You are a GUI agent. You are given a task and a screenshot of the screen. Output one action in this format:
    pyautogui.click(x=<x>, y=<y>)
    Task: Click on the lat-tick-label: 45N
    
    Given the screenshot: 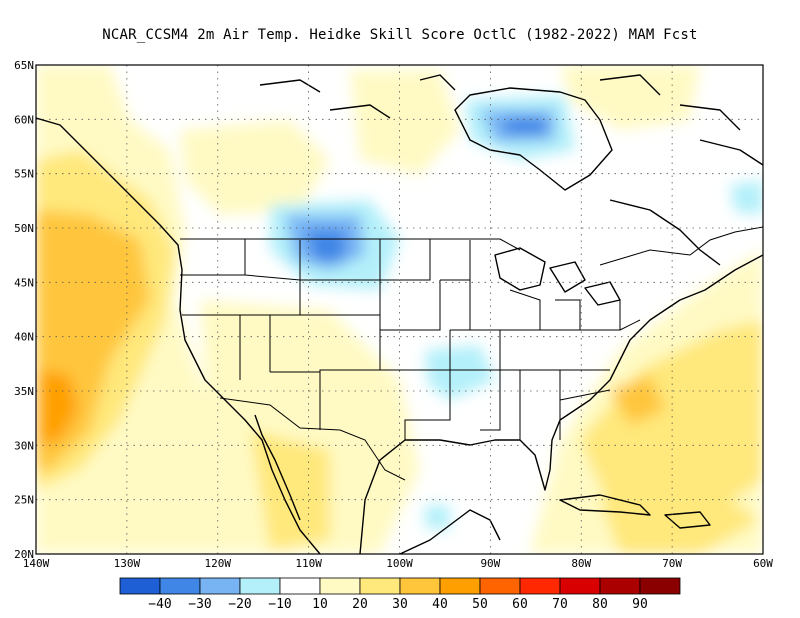 What is the action you would take?
    pyautogui.click(x=24, y=282)
    